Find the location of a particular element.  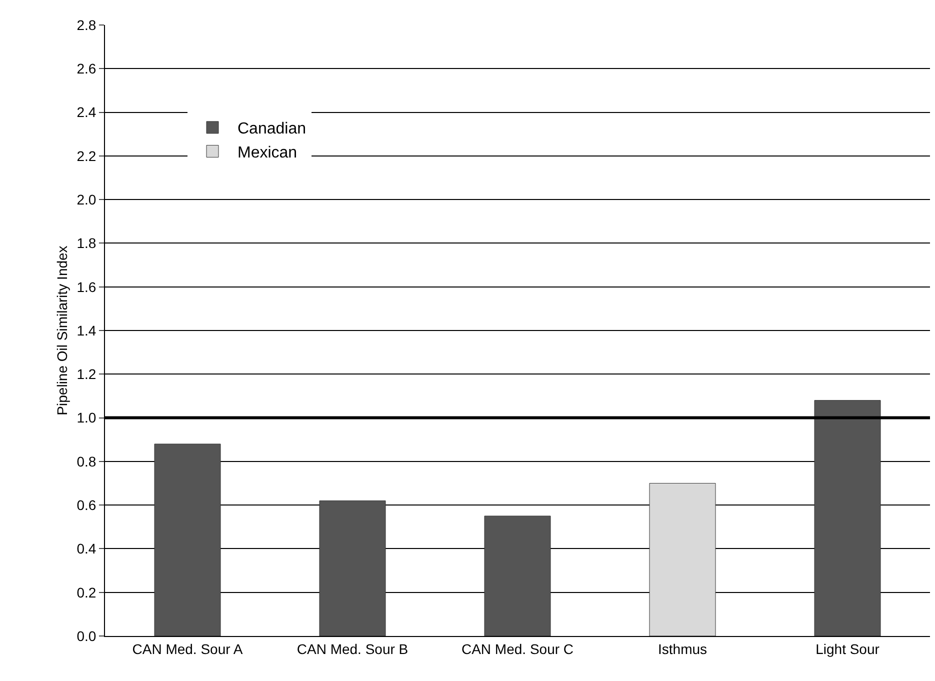

x-tick-label: Isthmus is located at coordinates (683, 648).